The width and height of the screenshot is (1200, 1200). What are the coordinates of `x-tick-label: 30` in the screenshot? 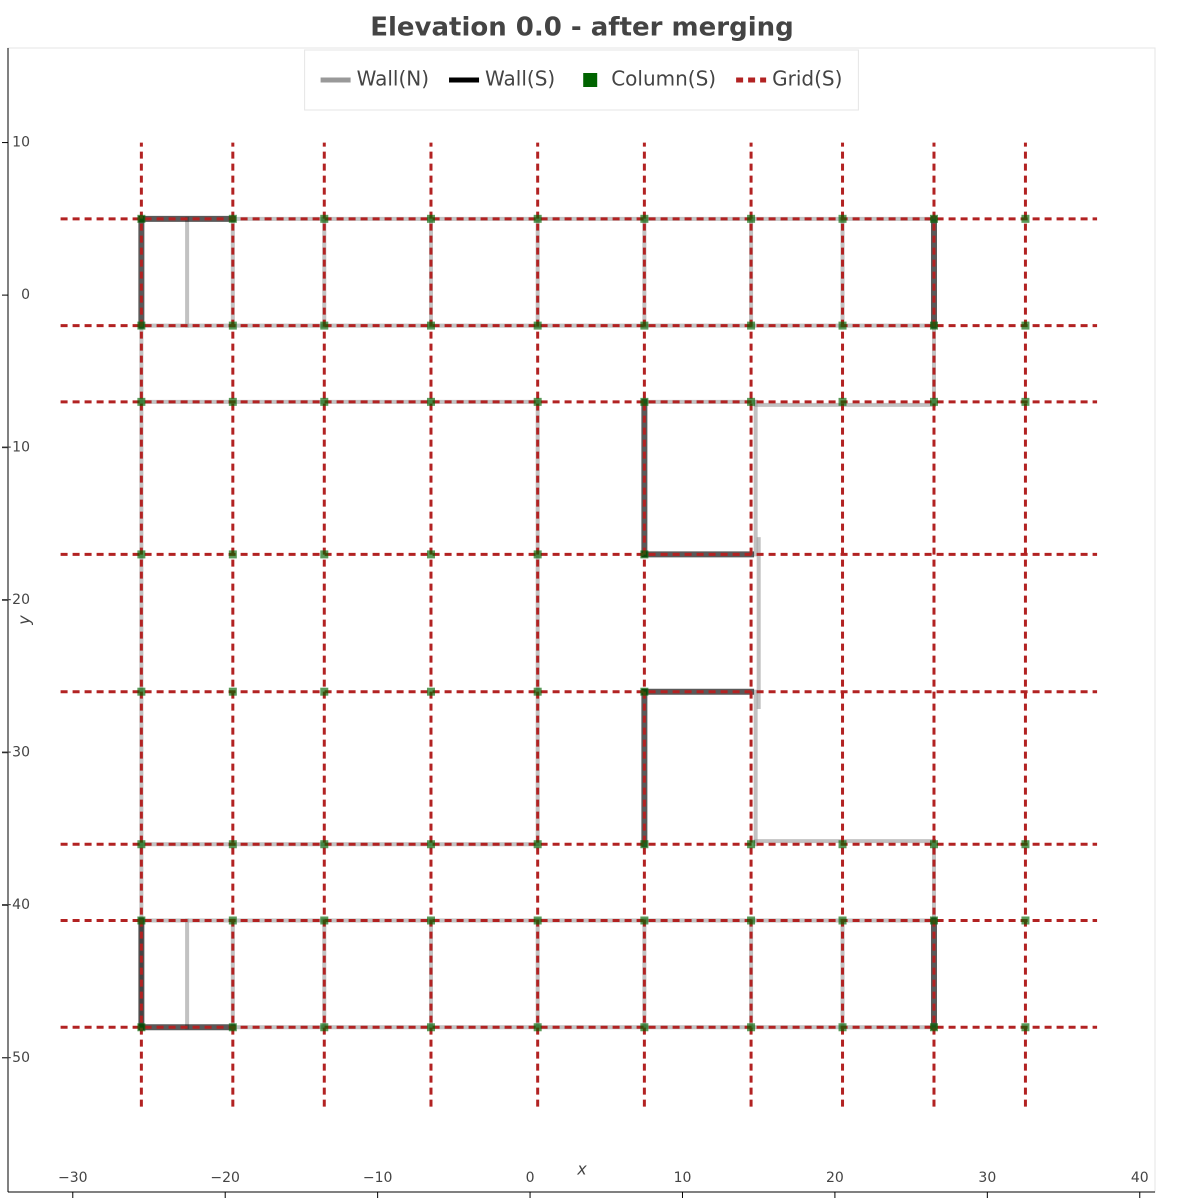 It's located at (987, 1178).